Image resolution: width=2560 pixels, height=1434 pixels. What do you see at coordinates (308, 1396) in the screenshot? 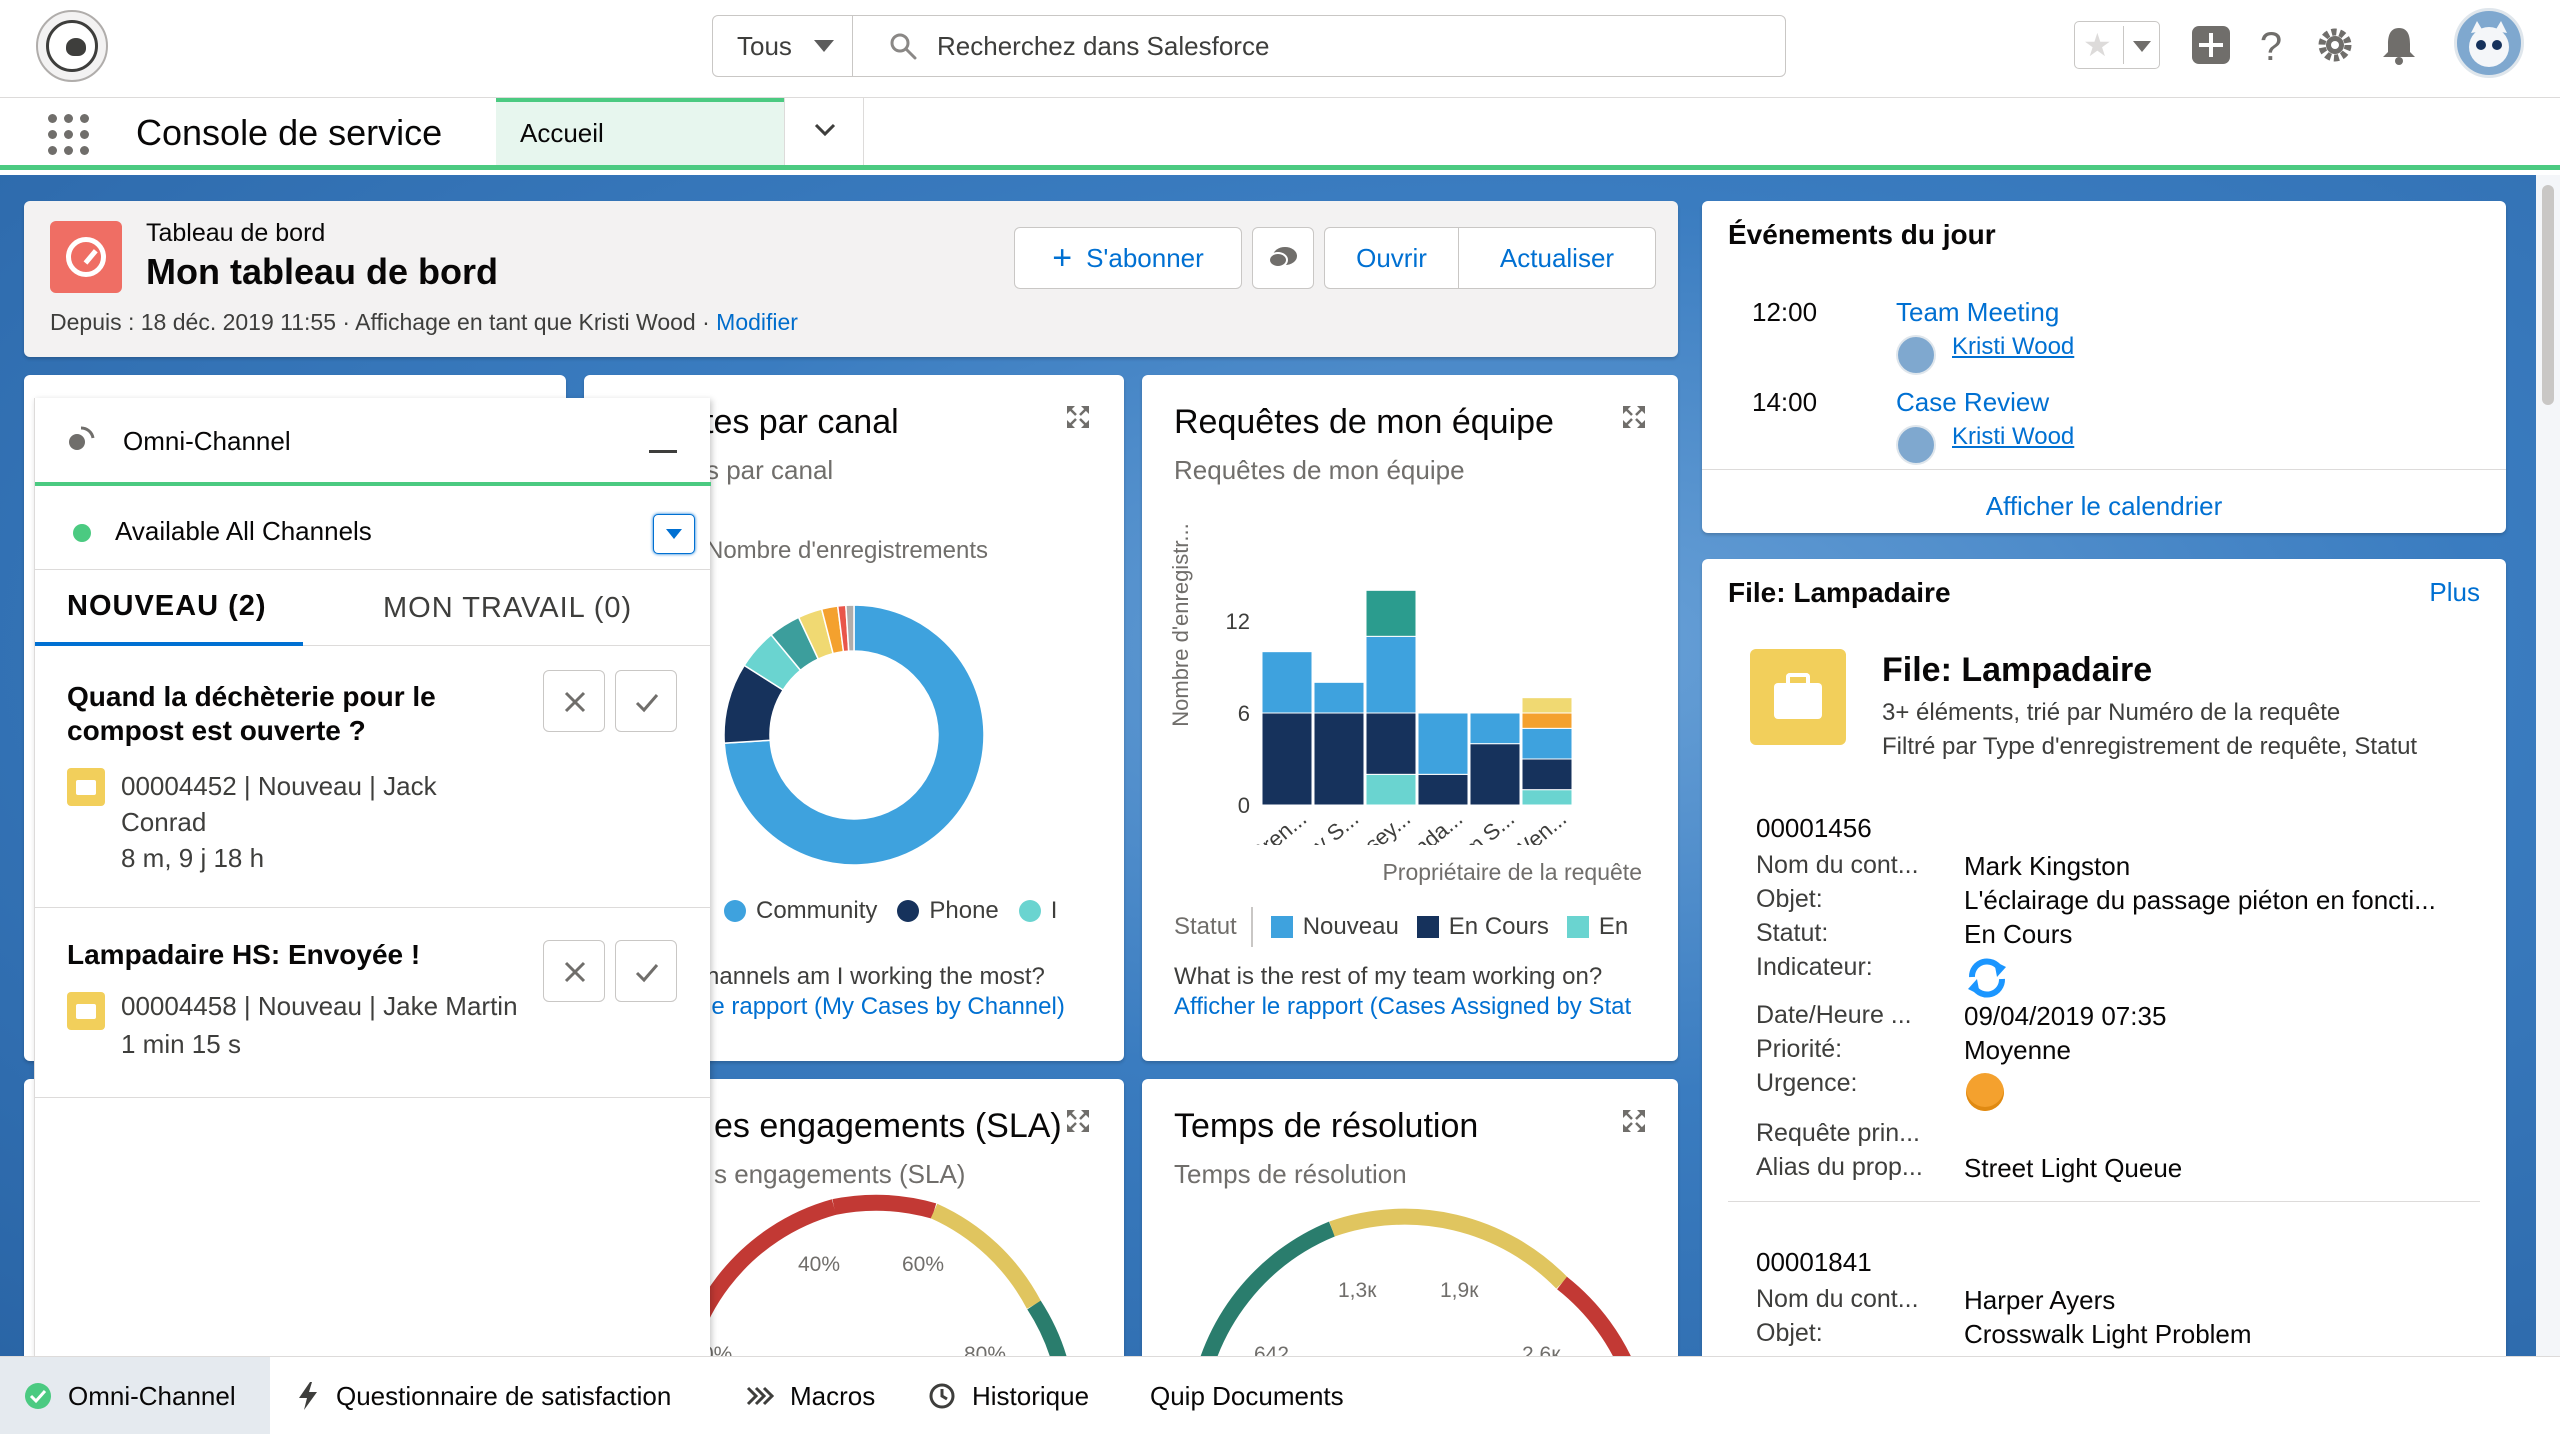
I see `bolt-icon` at bounding box center [308, 1396].